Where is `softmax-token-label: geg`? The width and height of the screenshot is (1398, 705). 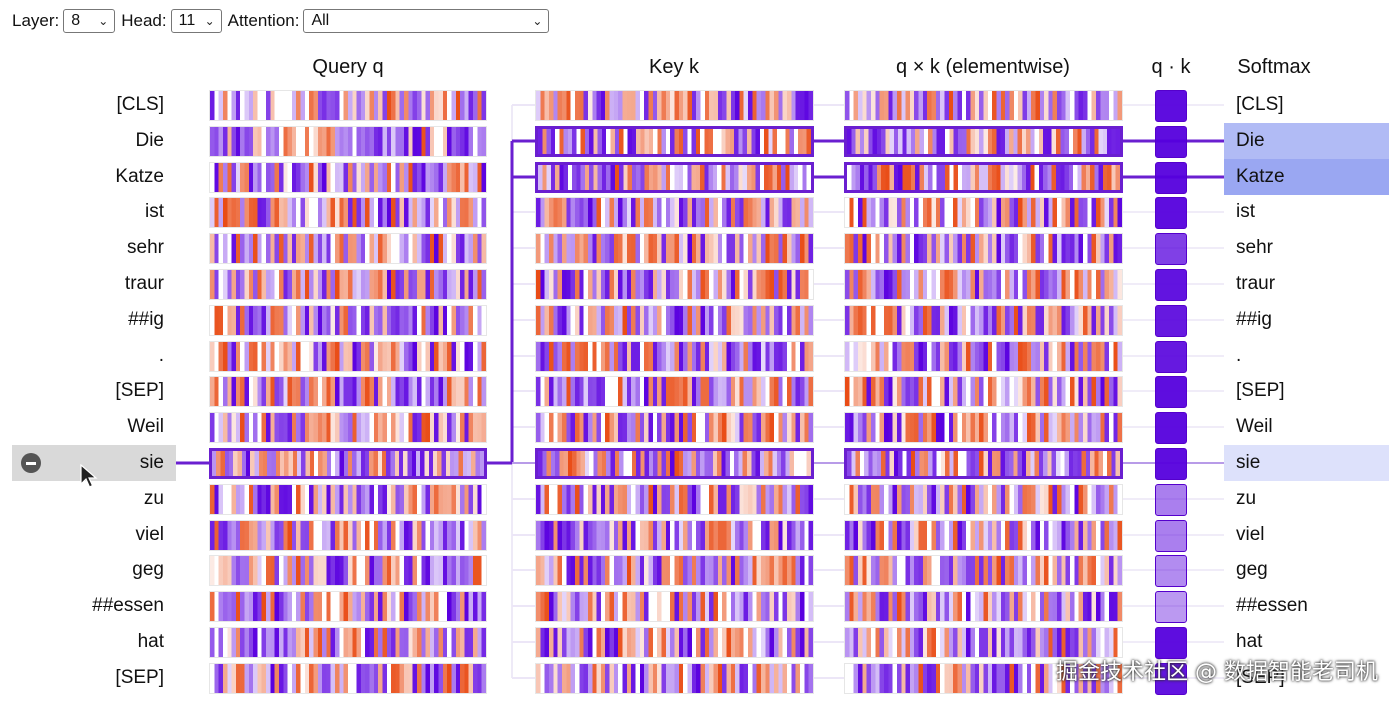
softmax-token-label: geg is located at coordinates (1252, 569).